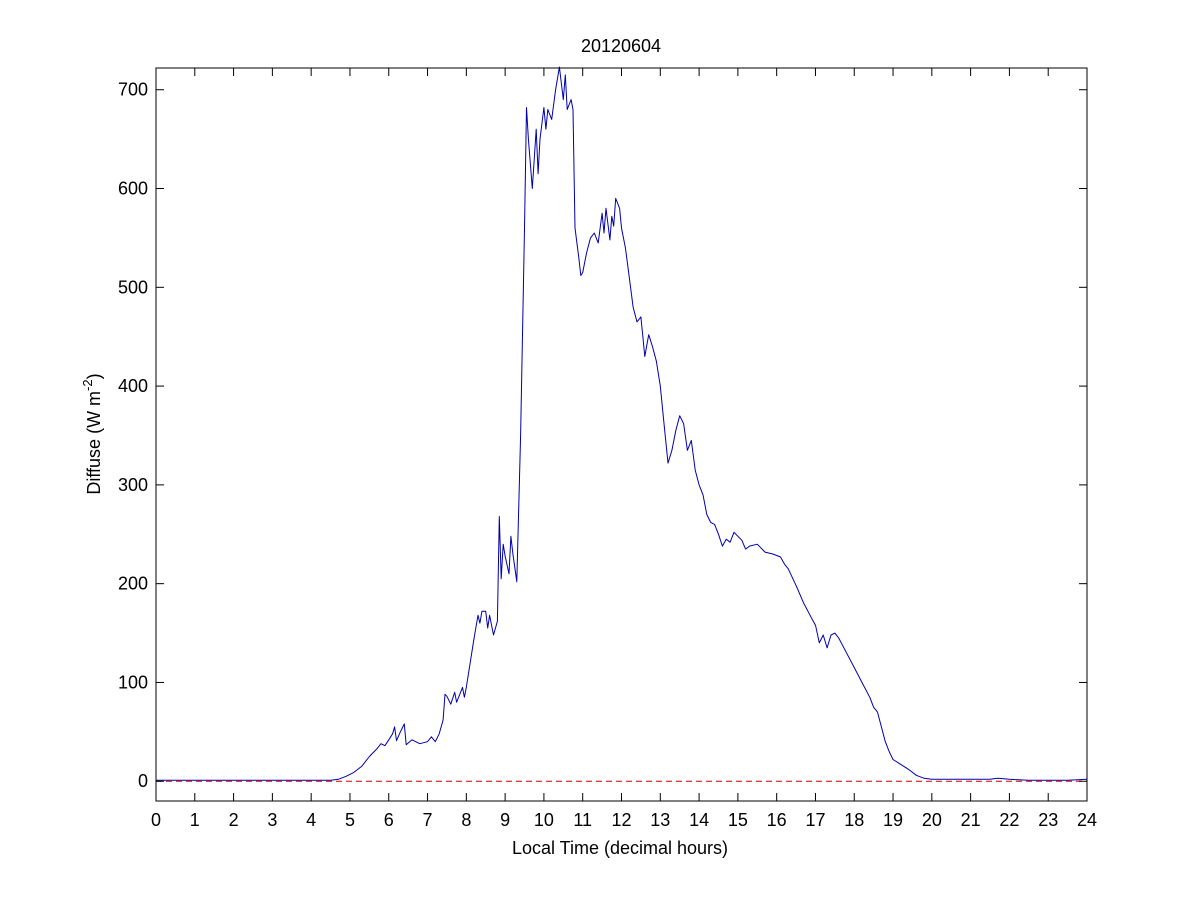  I want to click on y-tick-label: 500, so click(133, 287).